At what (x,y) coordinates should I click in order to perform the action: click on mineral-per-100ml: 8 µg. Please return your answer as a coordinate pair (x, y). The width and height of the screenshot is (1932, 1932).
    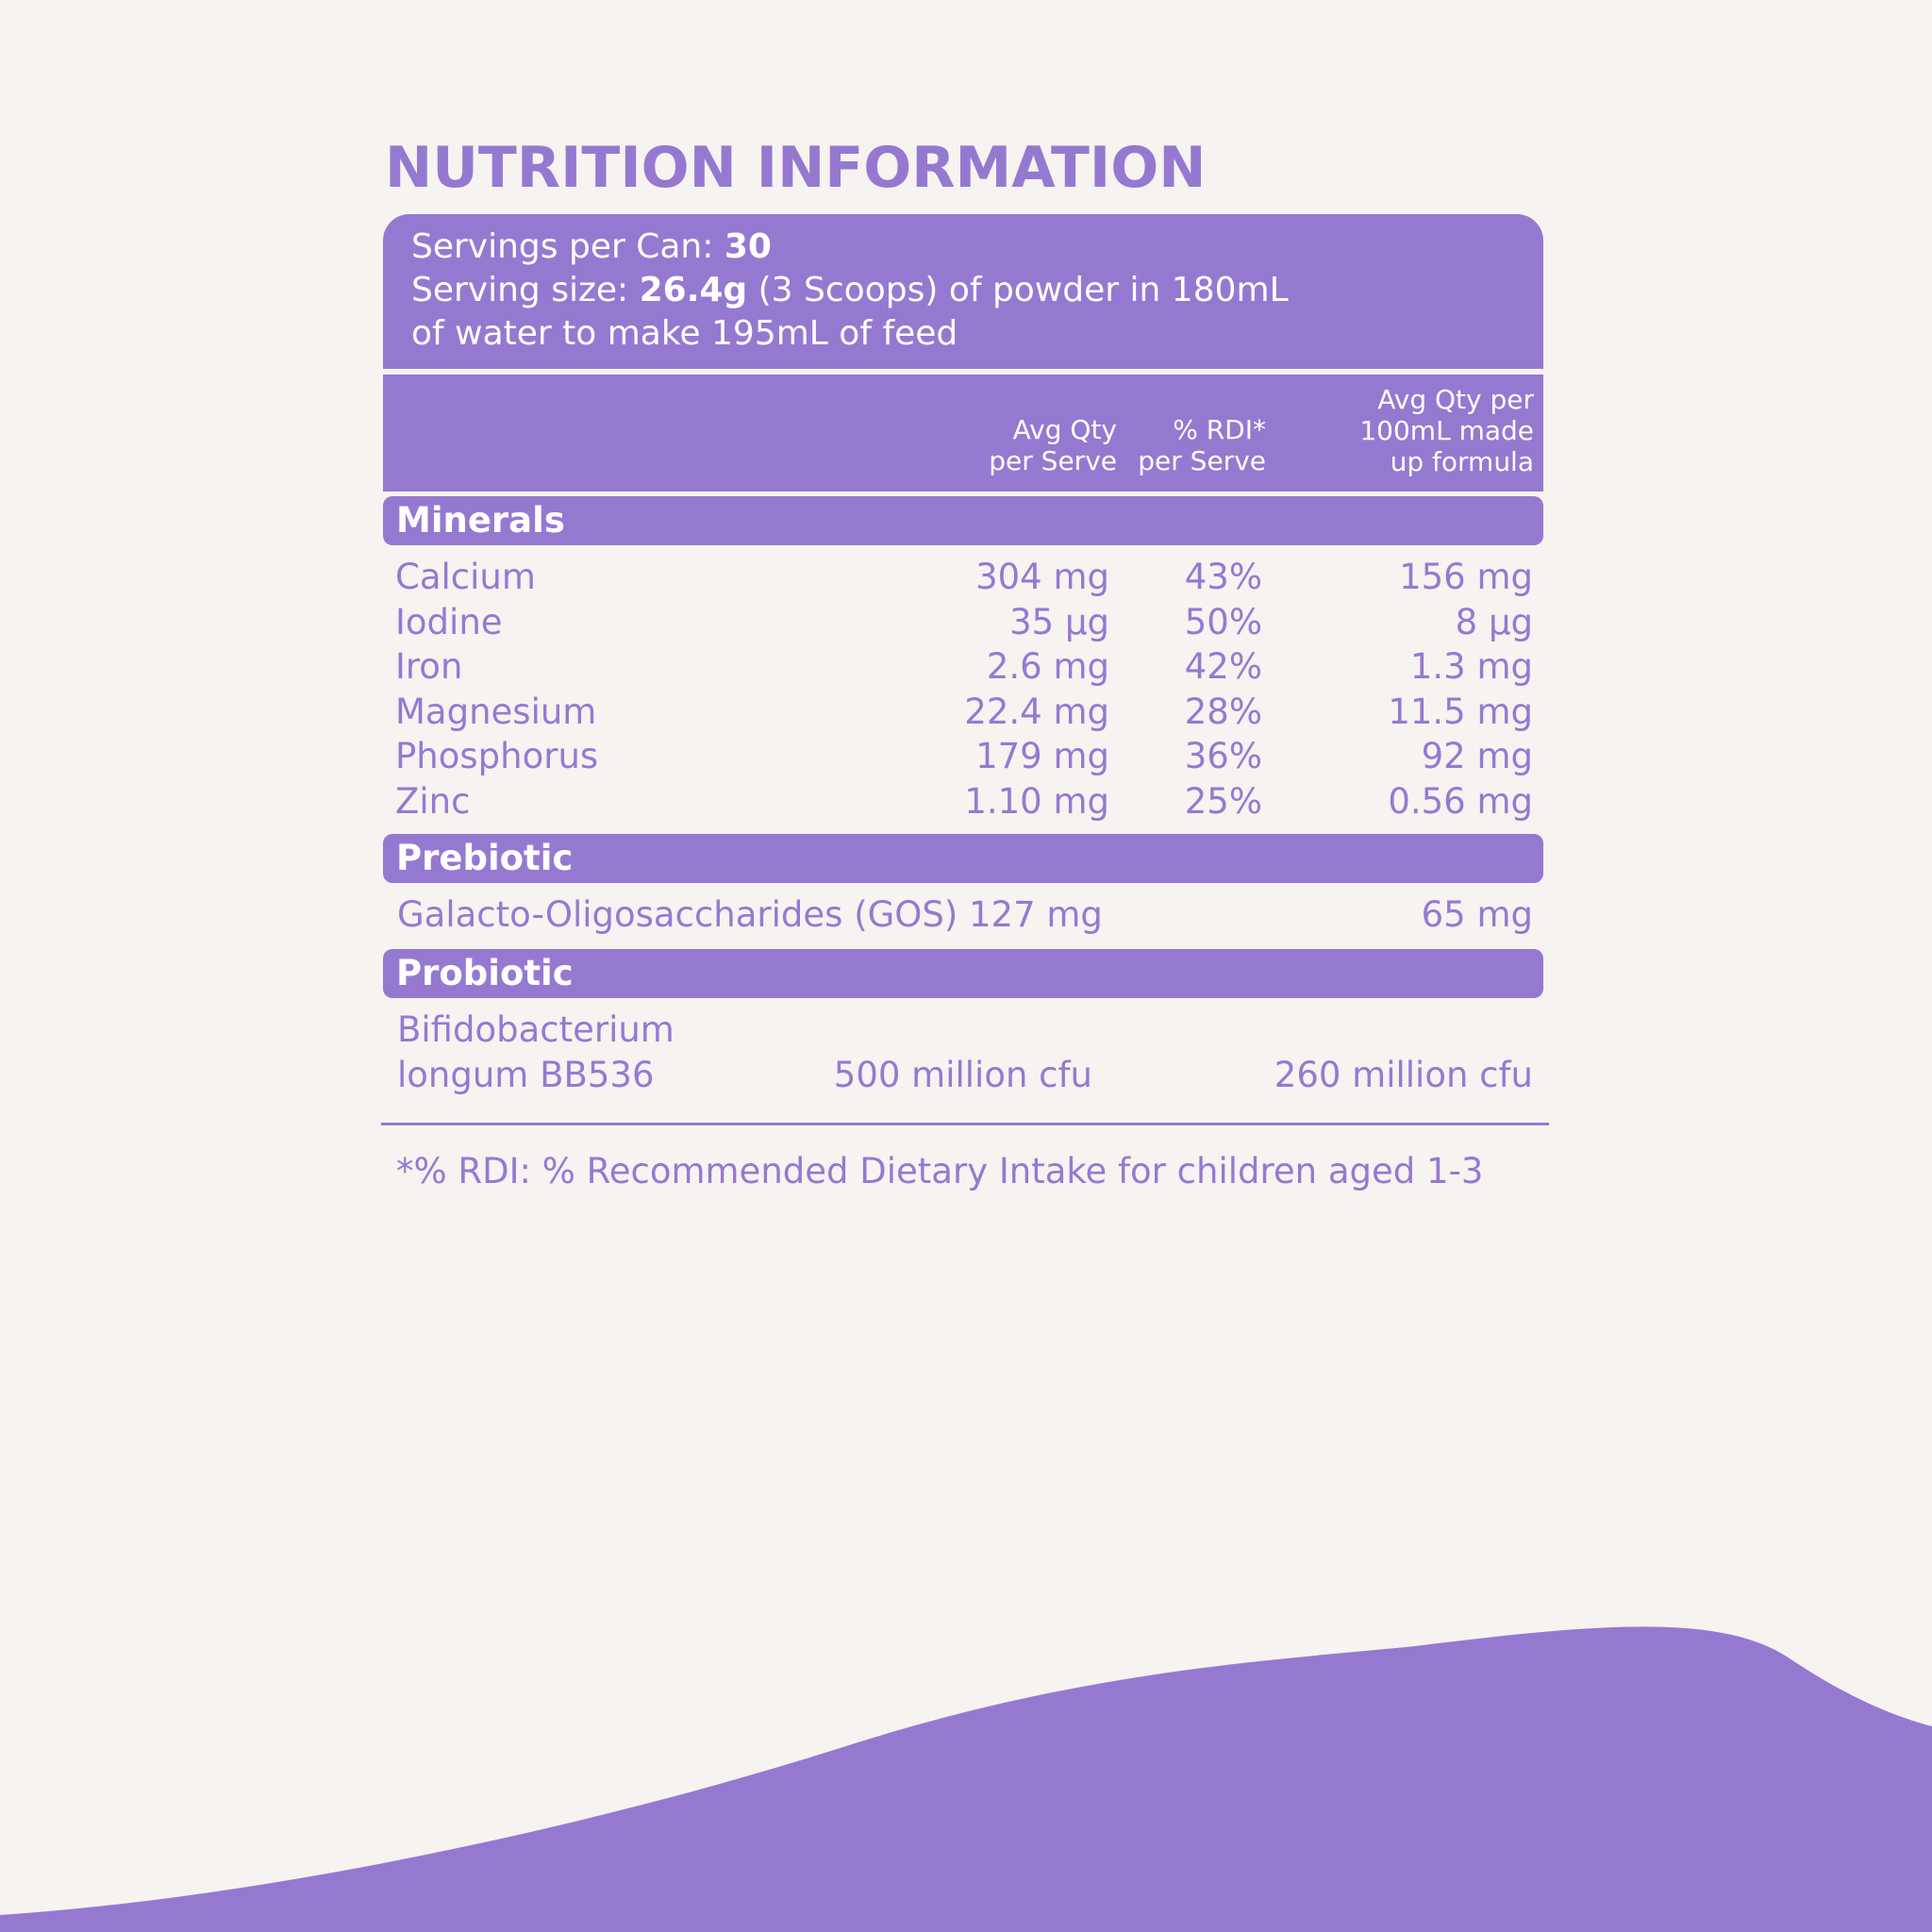
    Looking at the image, I should click on (1494, 621).